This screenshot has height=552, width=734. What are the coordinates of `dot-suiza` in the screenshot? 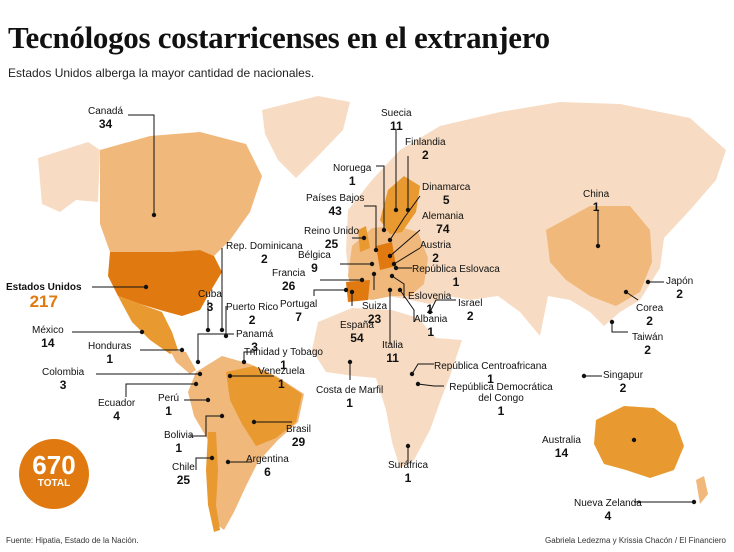 It's located at (374, 274).